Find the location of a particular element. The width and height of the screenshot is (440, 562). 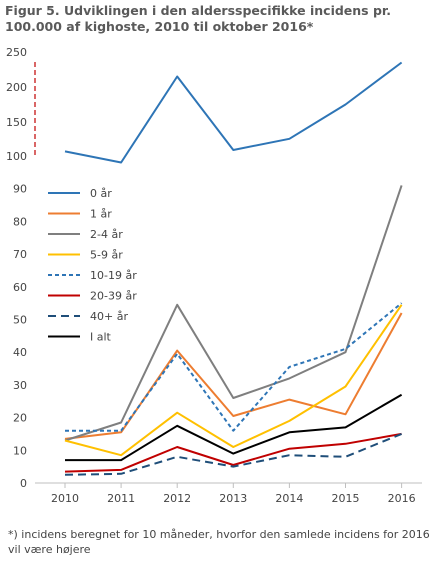

legend-label: 2-4 år is located at coordinates (106, 234).